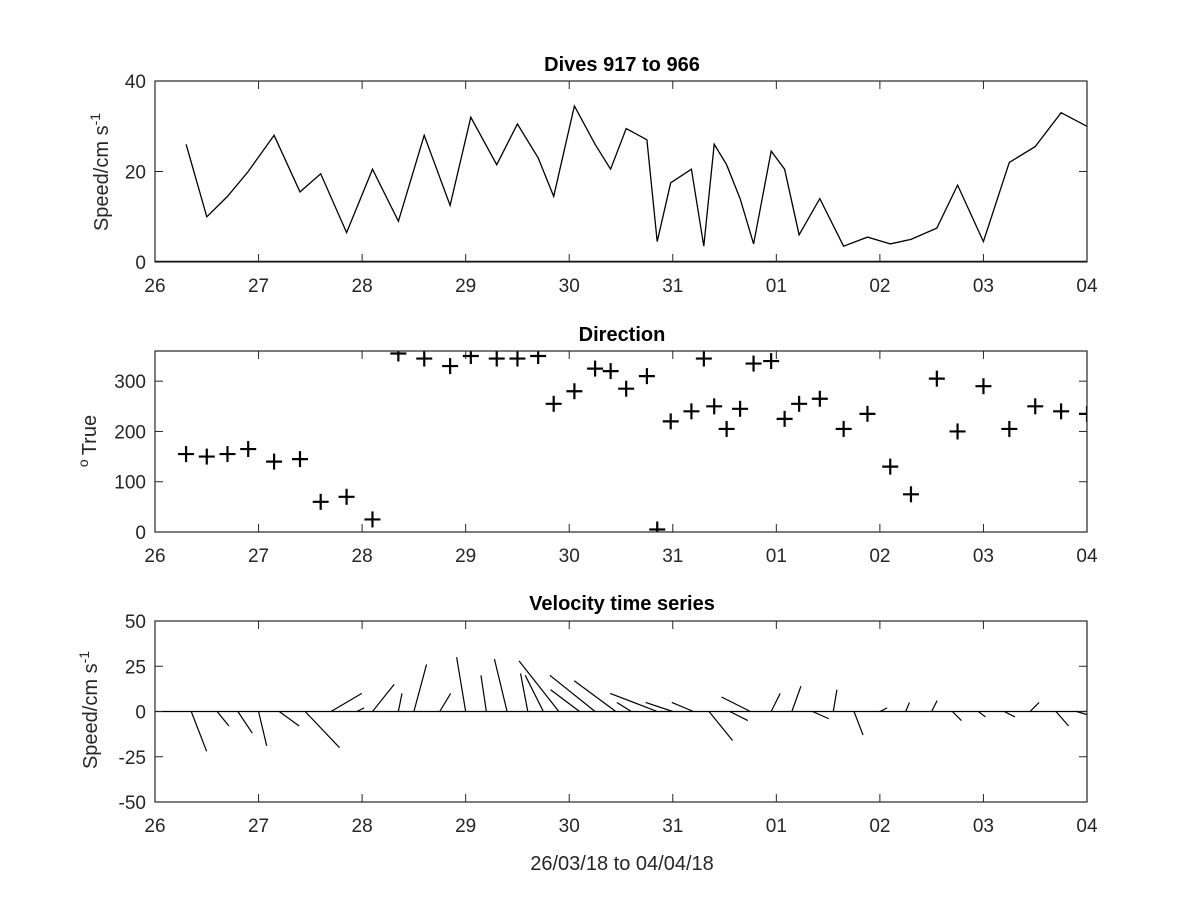 Image resolution: width=1200 pixels, height=900 pixels. I want to click on velocity-xtick-label: 26, so click(154, 826).